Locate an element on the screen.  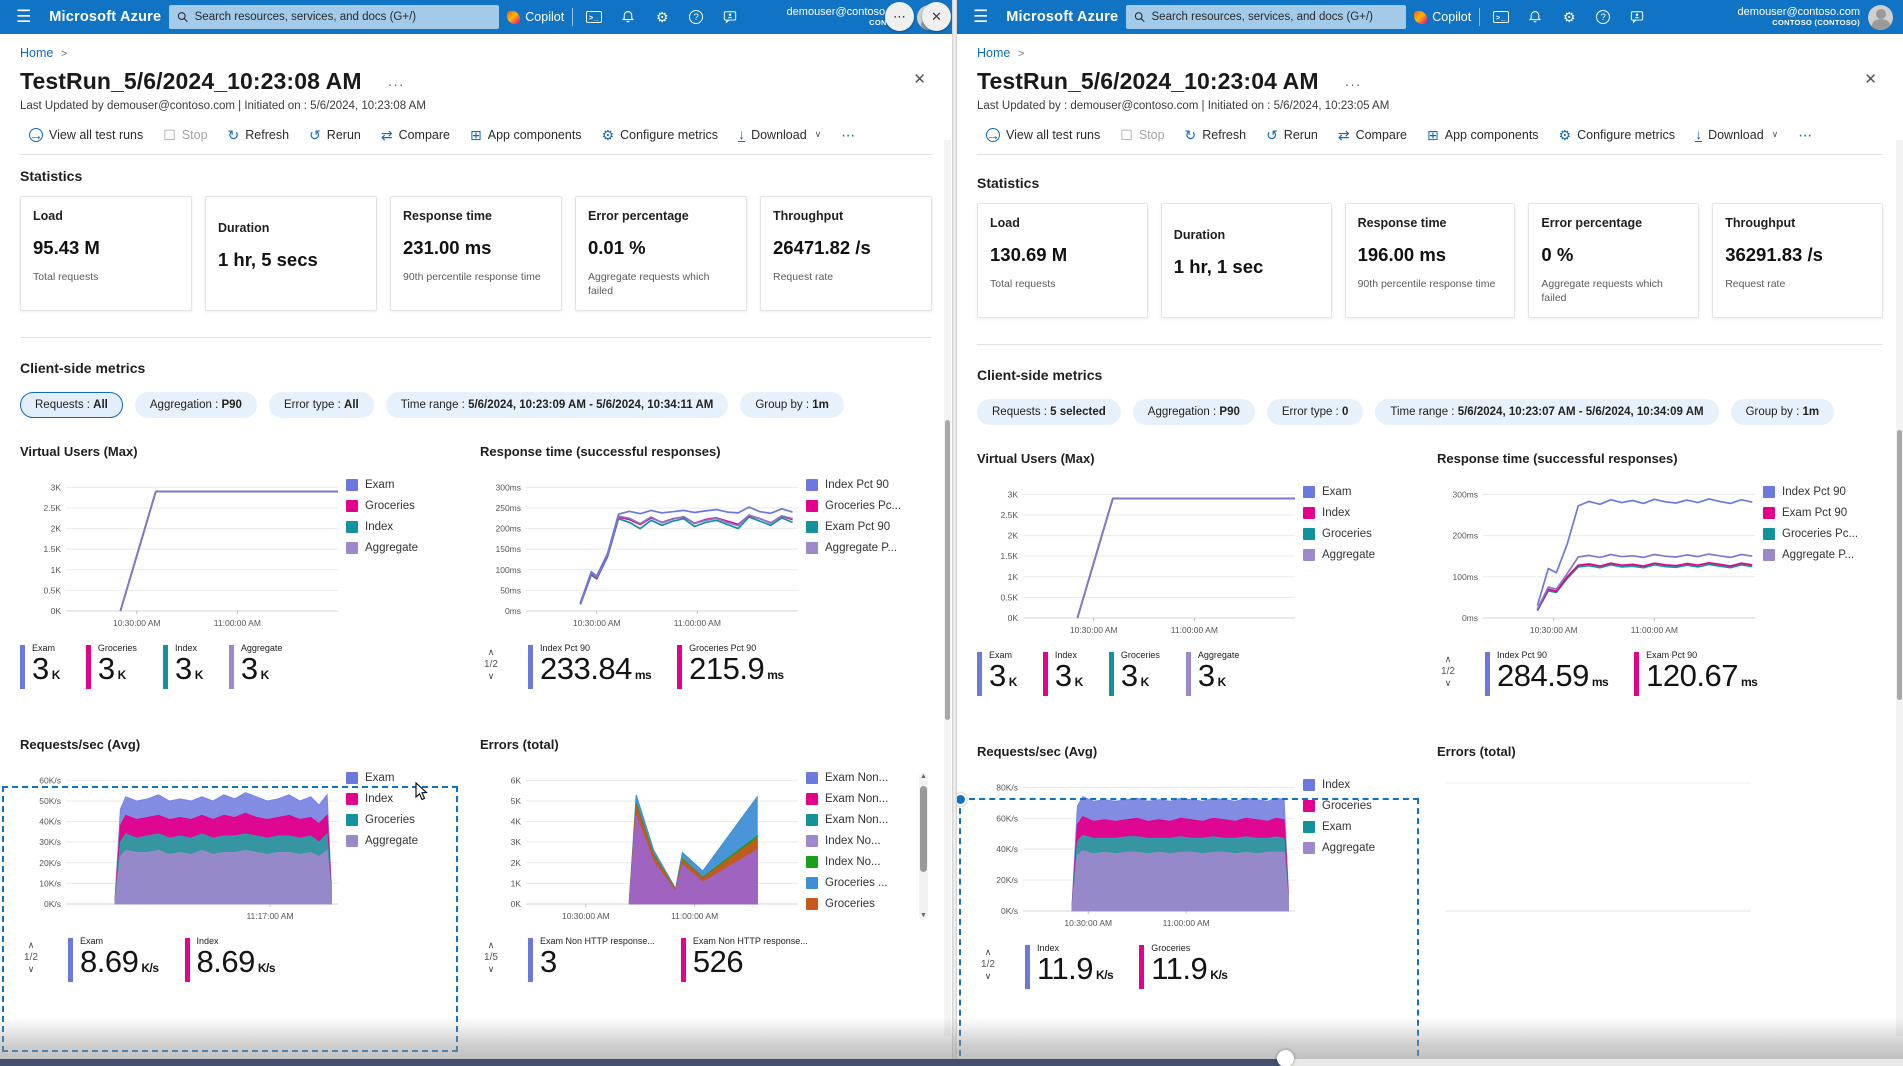
scroll-up-icon: ▲ is located at coordinates (923, 777).